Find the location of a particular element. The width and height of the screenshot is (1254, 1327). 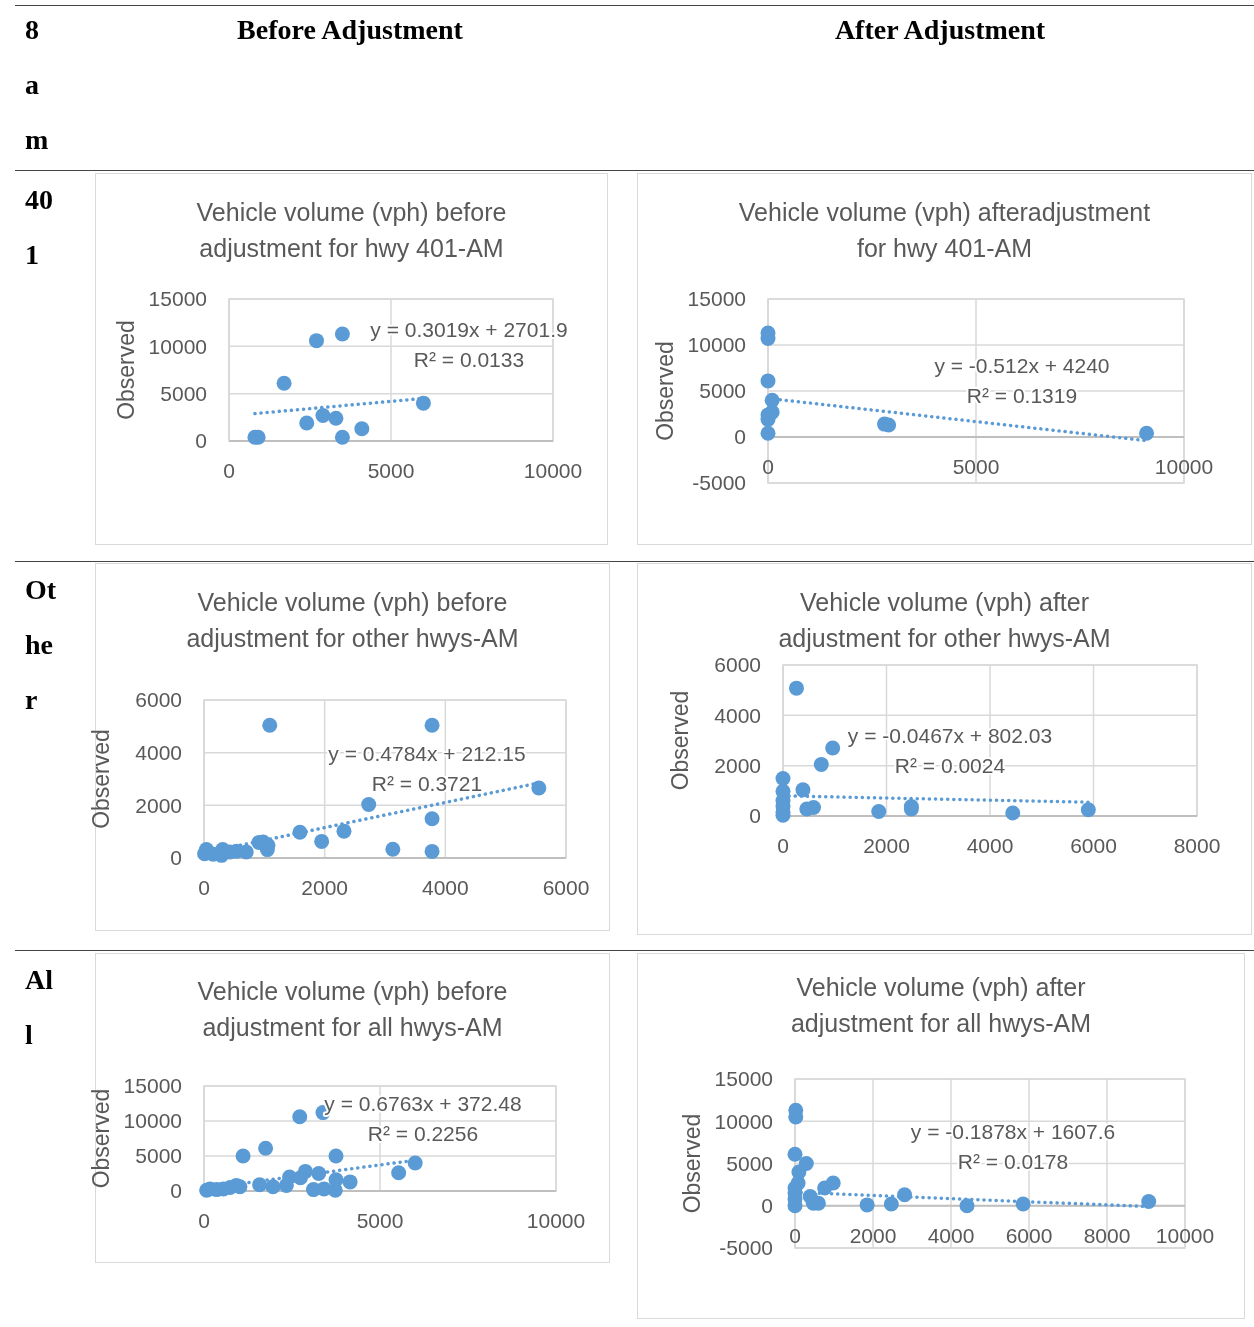

annotation: R² = 0.3721 is located at coordinates (427, 783).